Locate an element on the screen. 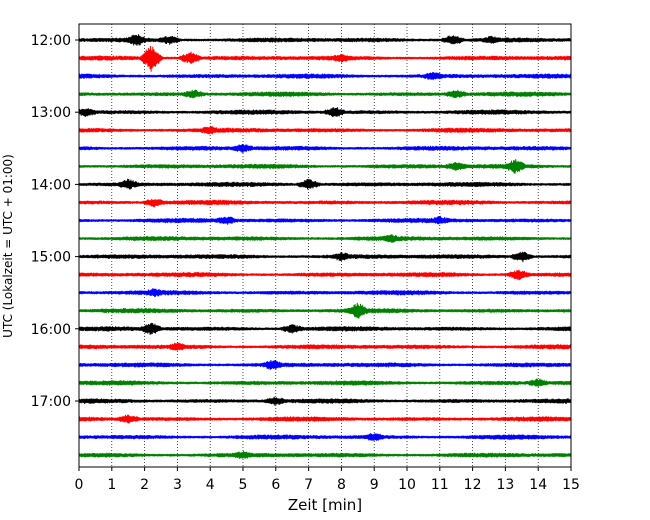 This screenshot has width=650, height=520. x-tick-label: 13 is located at coordinates (505, 485).